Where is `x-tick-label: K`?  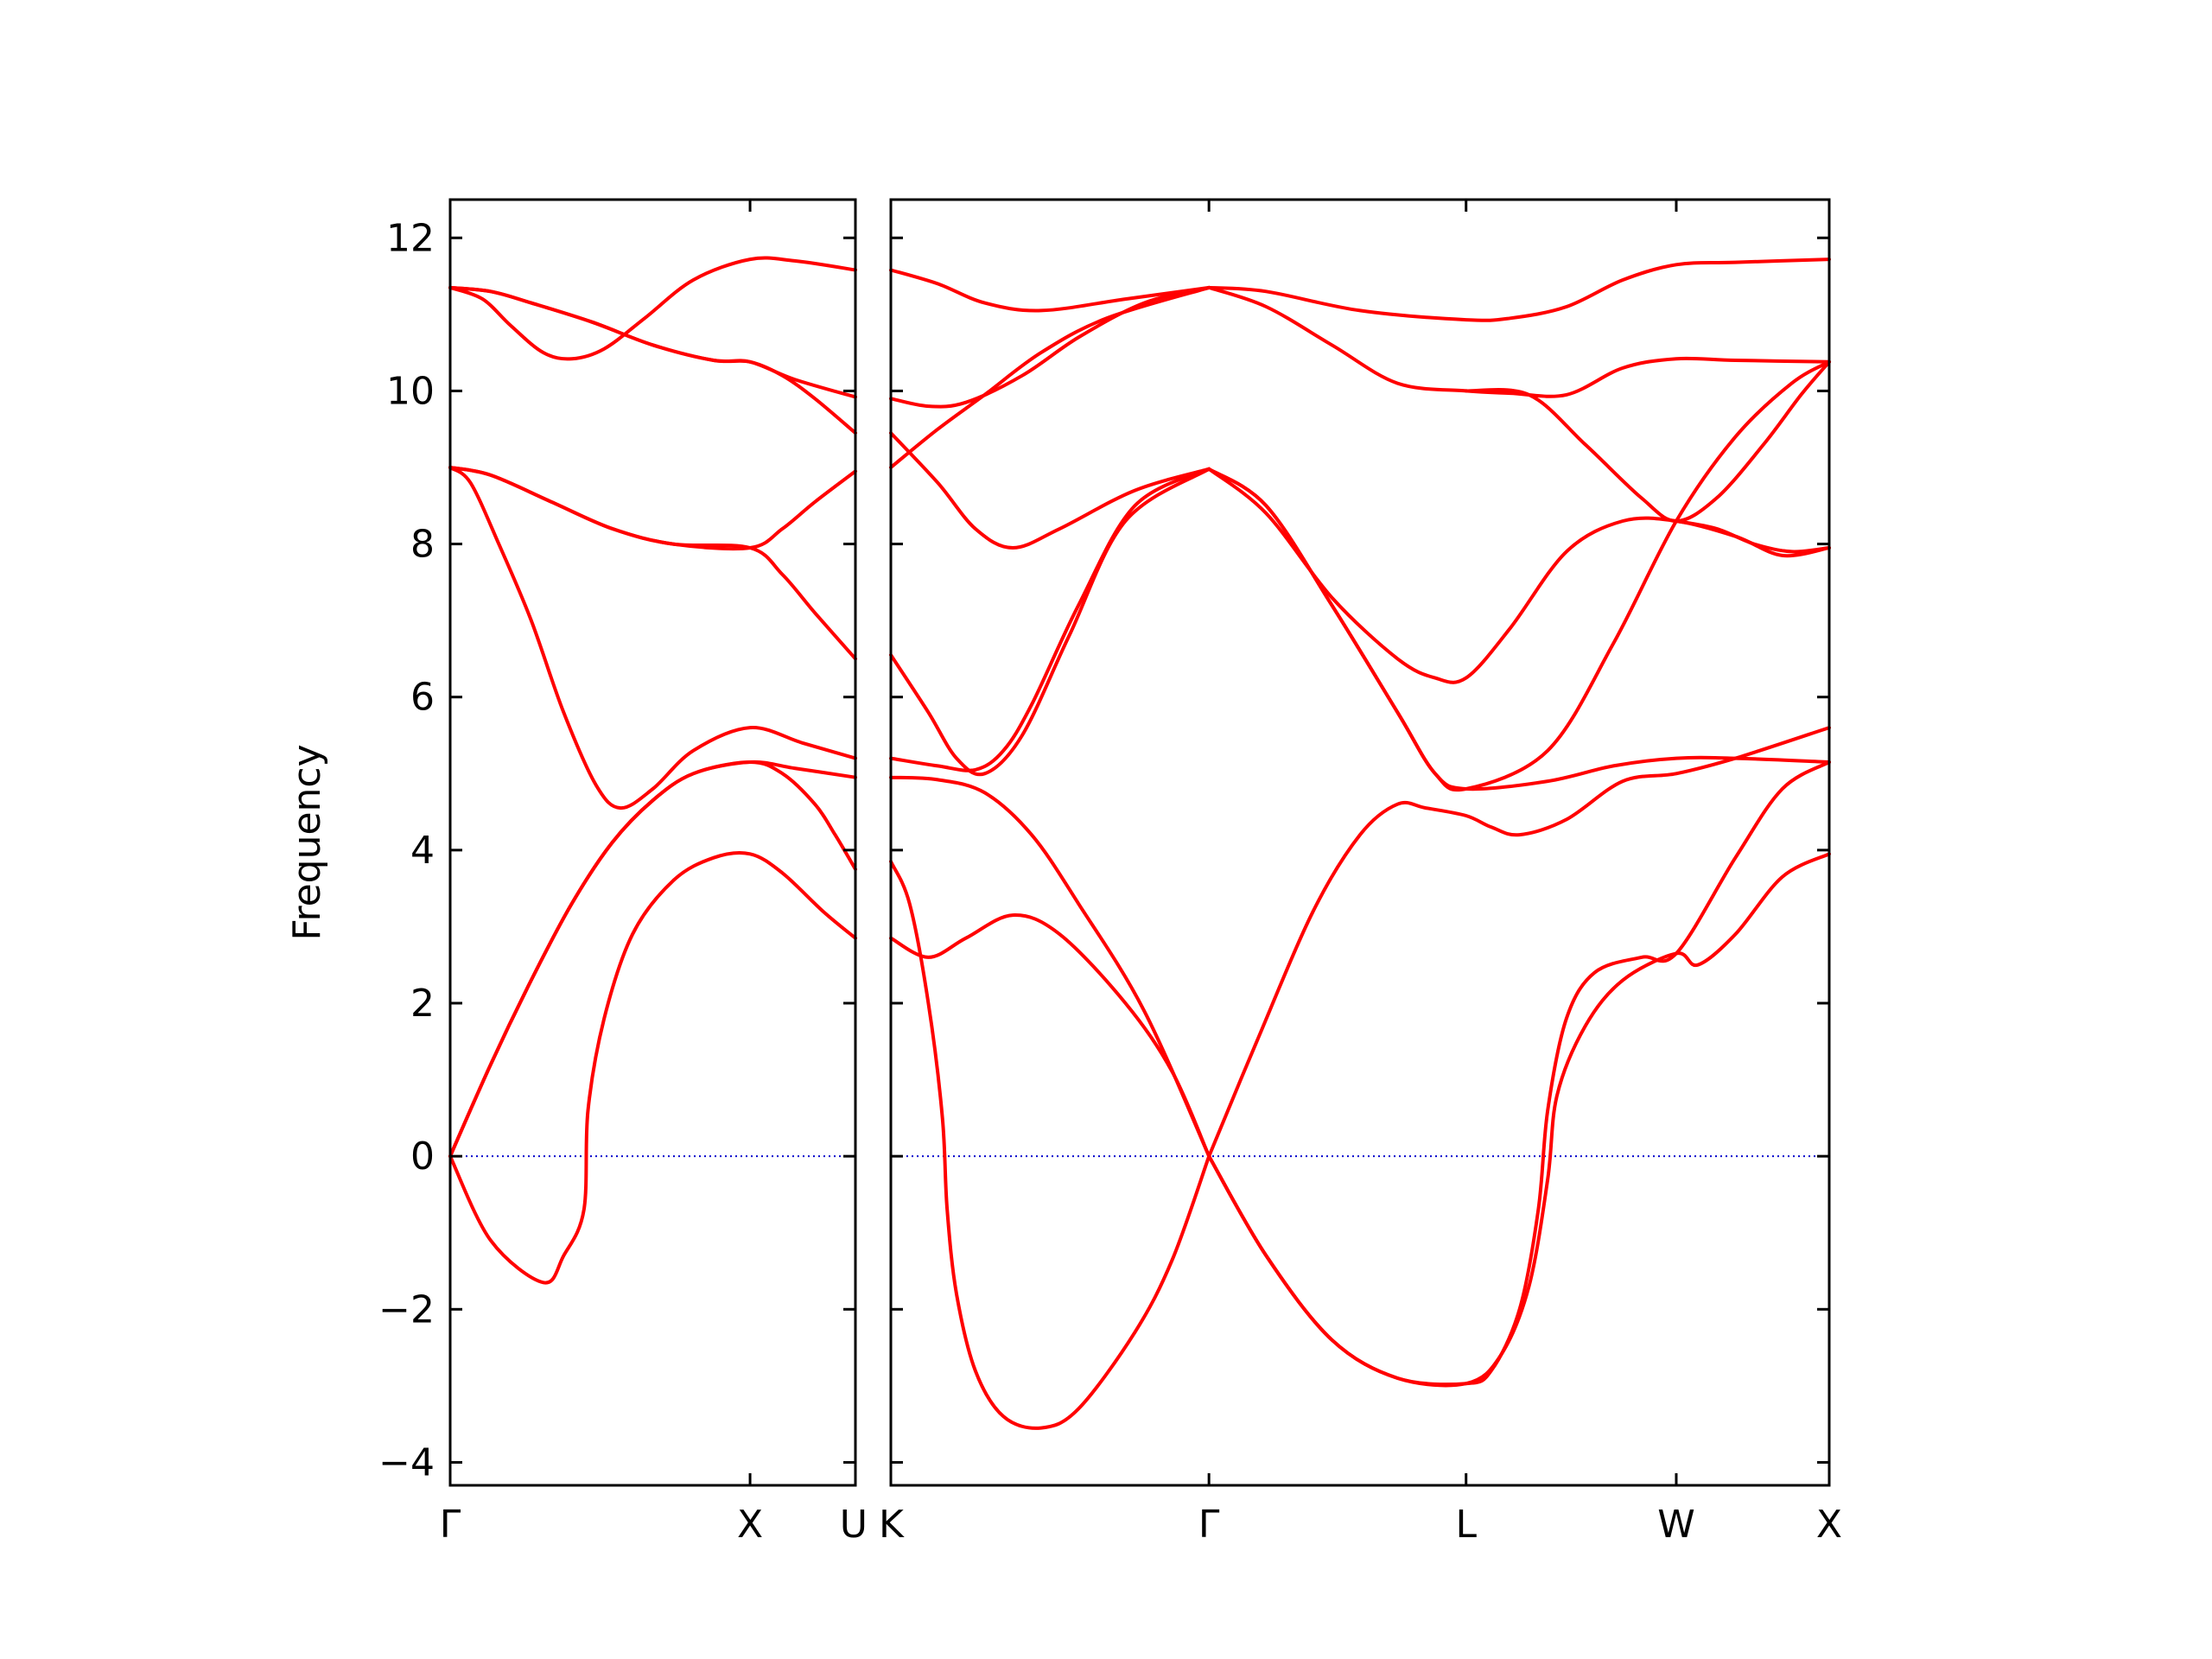
x-tick-label: K is located at coordinates (892, 1525).